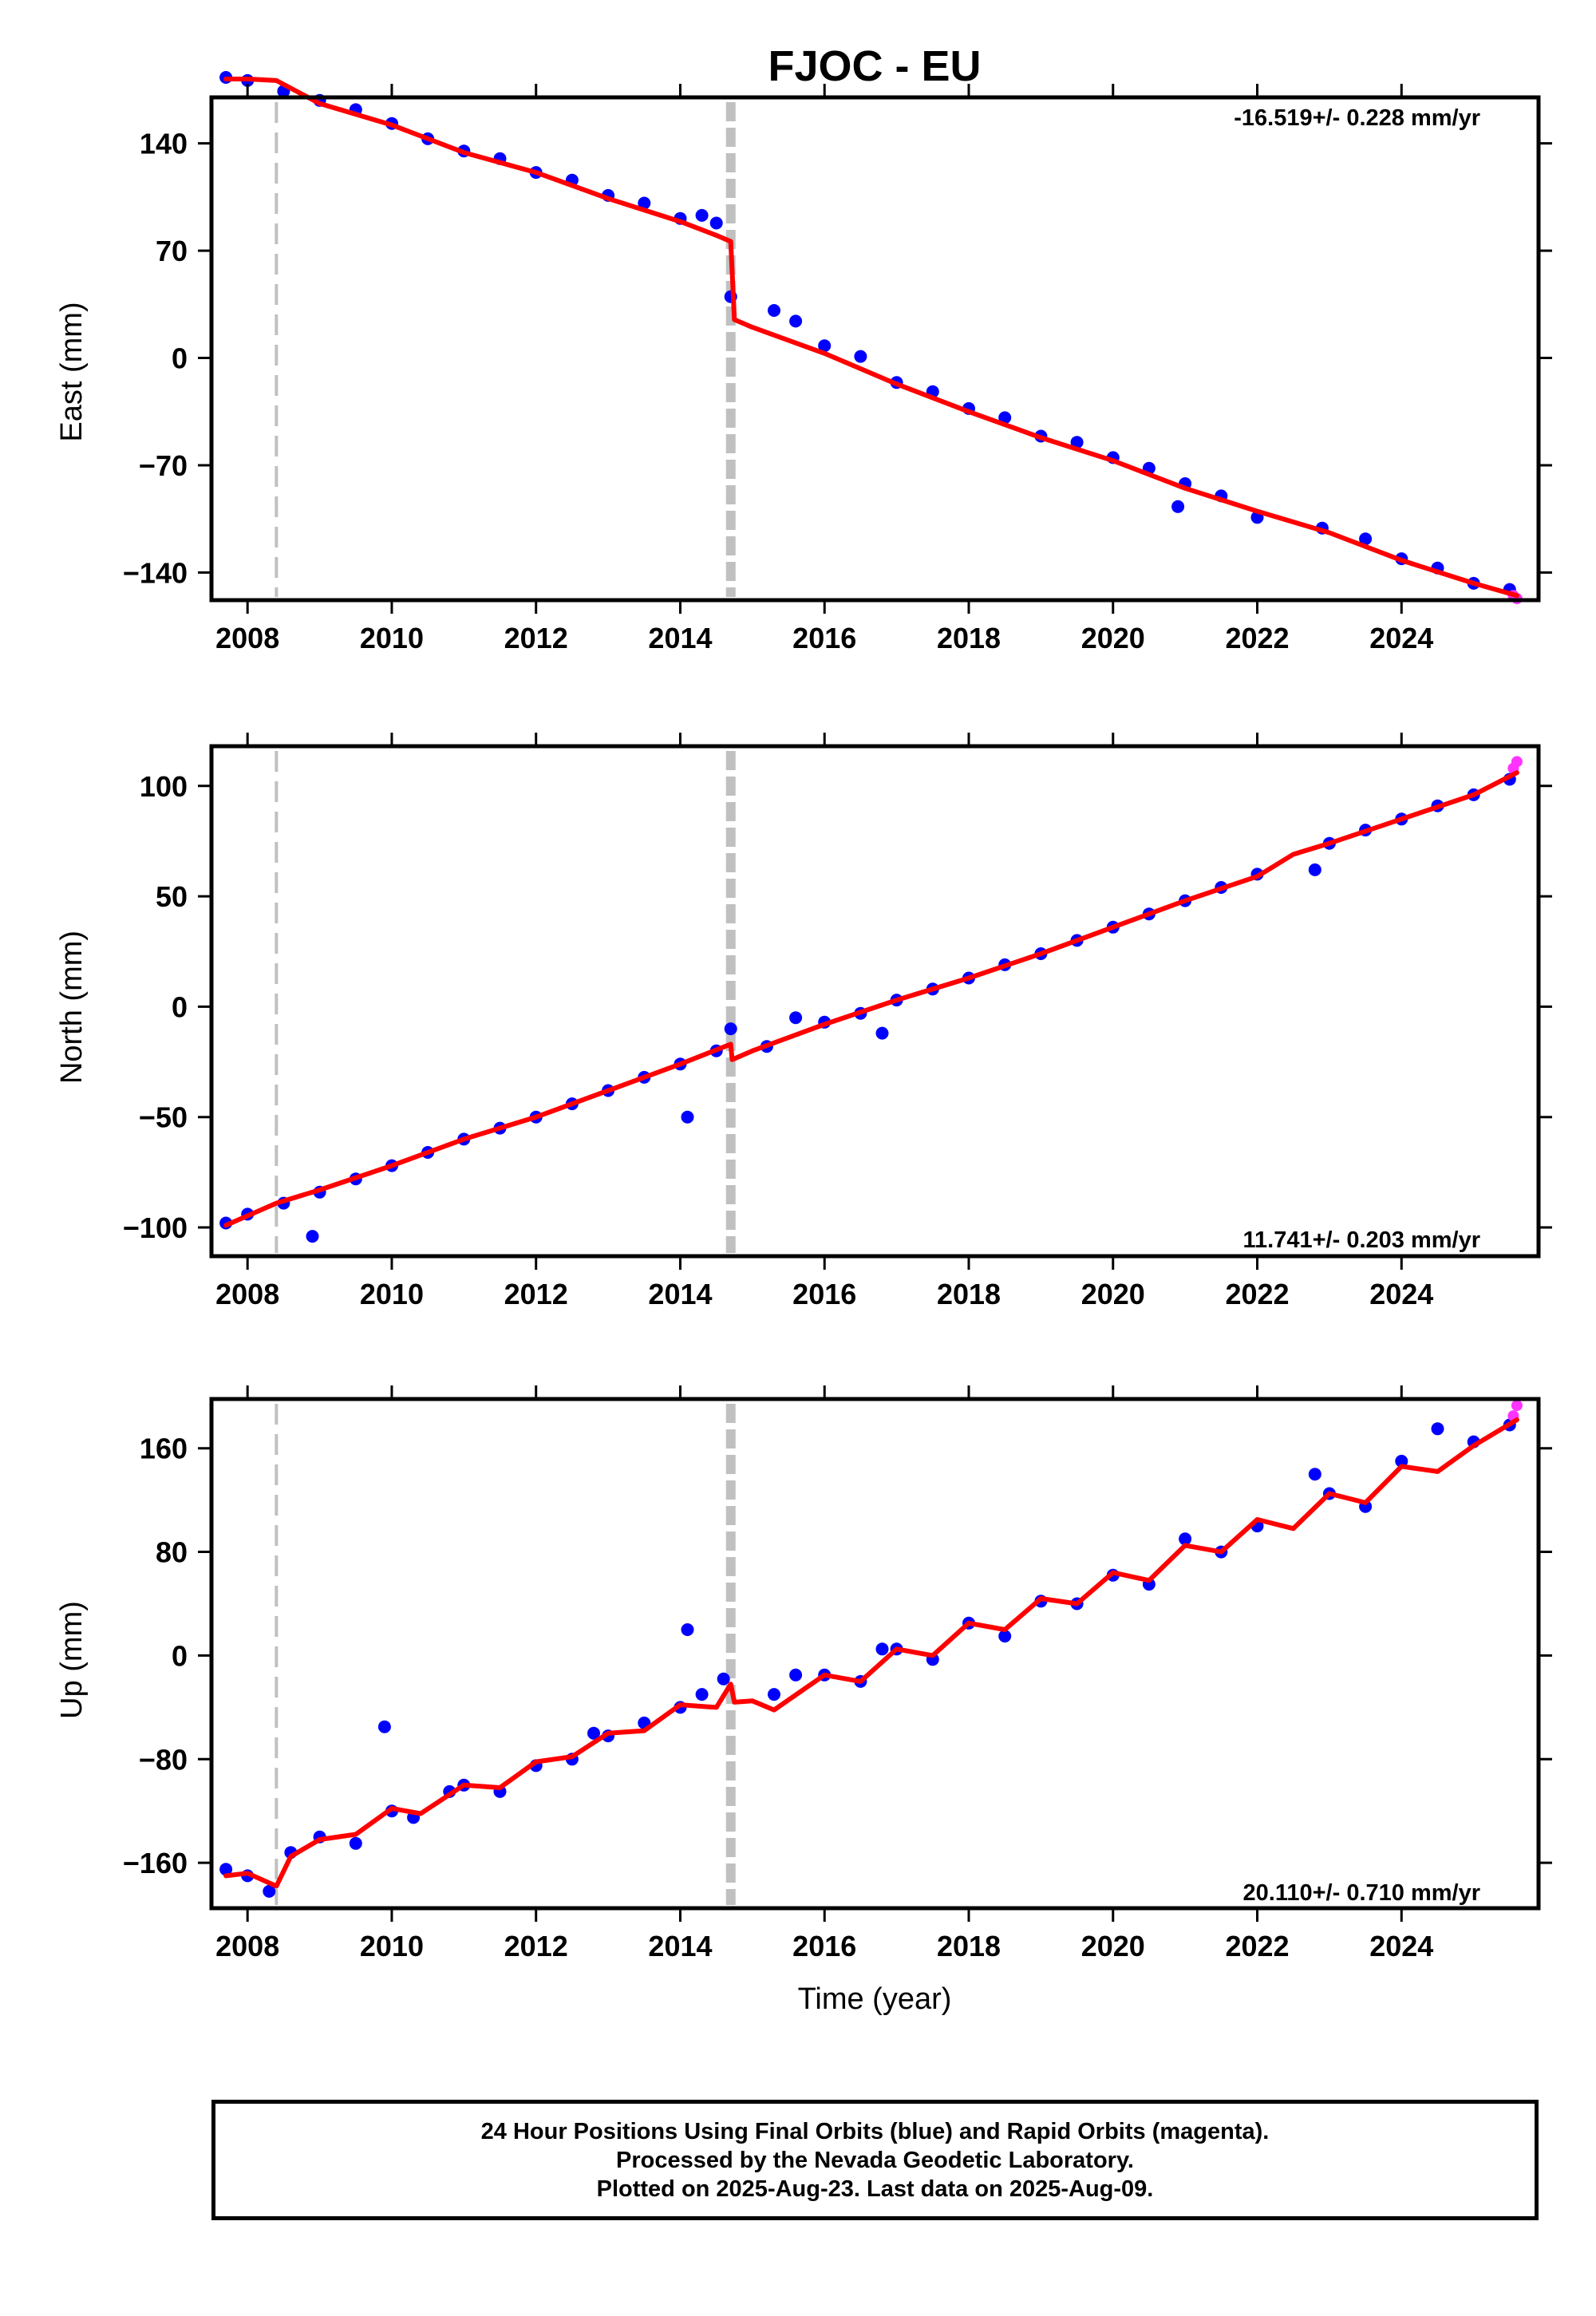 The height and width of the screenshot is (2316, 1596). I want to click on north-y-axis-label: North (mm), so click(72, 1008).